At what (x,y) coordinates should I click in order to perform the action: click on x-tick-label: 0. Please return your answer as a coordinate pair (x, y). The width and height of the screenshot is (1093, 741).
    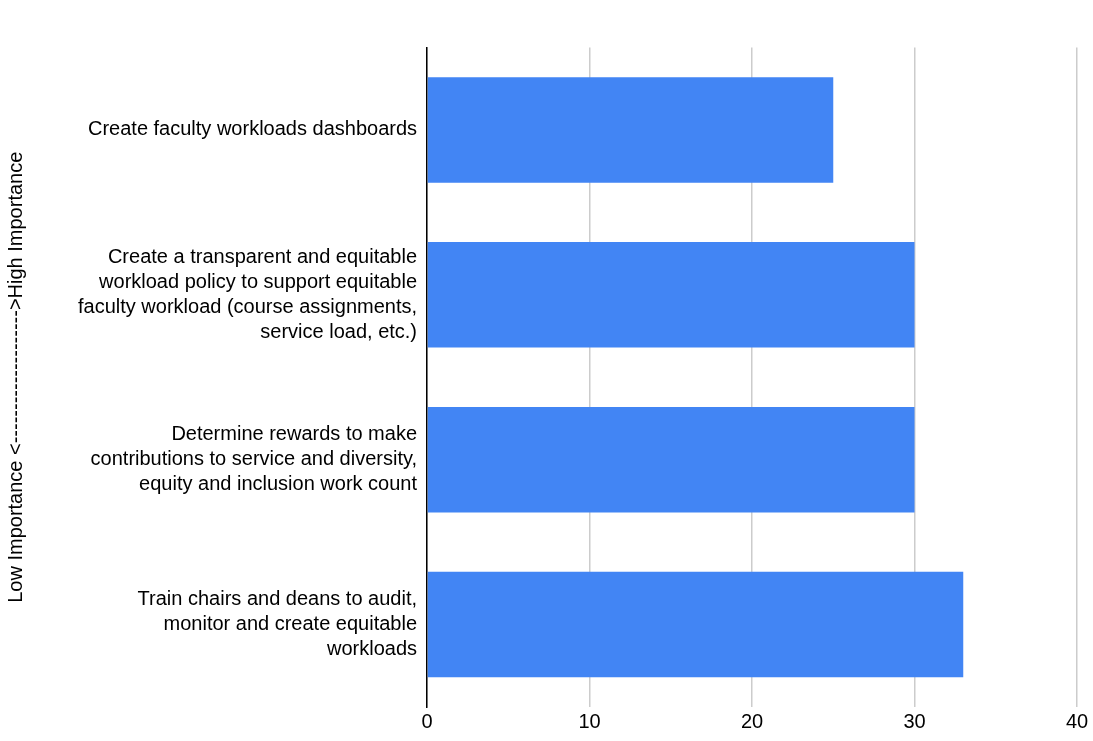
    Looking at the image, I should click on (427, 720).